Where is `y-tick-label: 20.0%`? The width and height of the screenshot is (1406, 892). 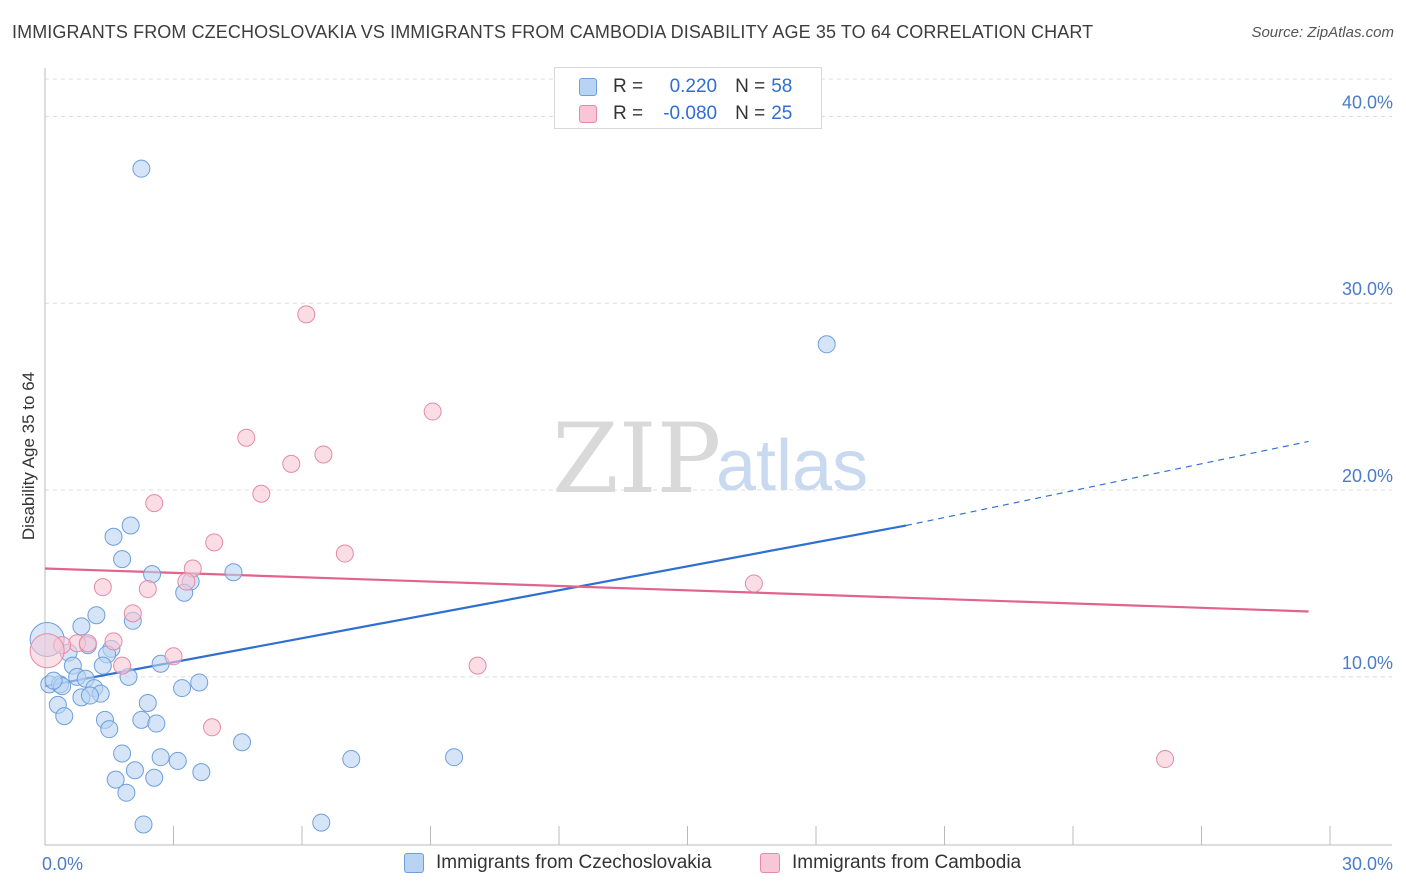 y-tick-label: 20.0% is located at coordinates (1367, 476).